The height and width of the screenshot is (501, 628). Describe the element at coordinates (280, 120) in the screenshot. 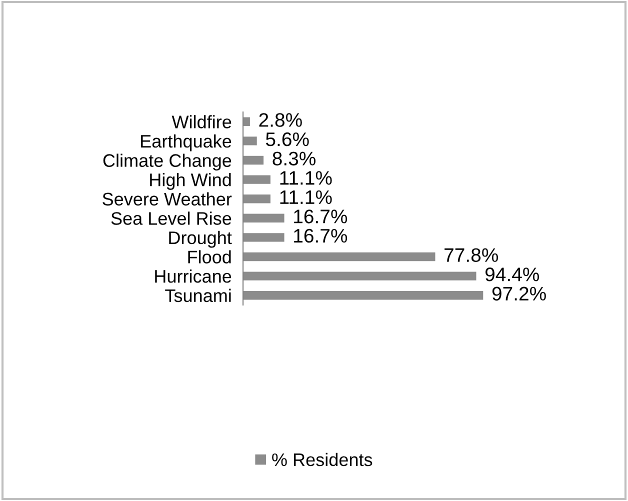

I see `data-label: 2.8%` at that location.